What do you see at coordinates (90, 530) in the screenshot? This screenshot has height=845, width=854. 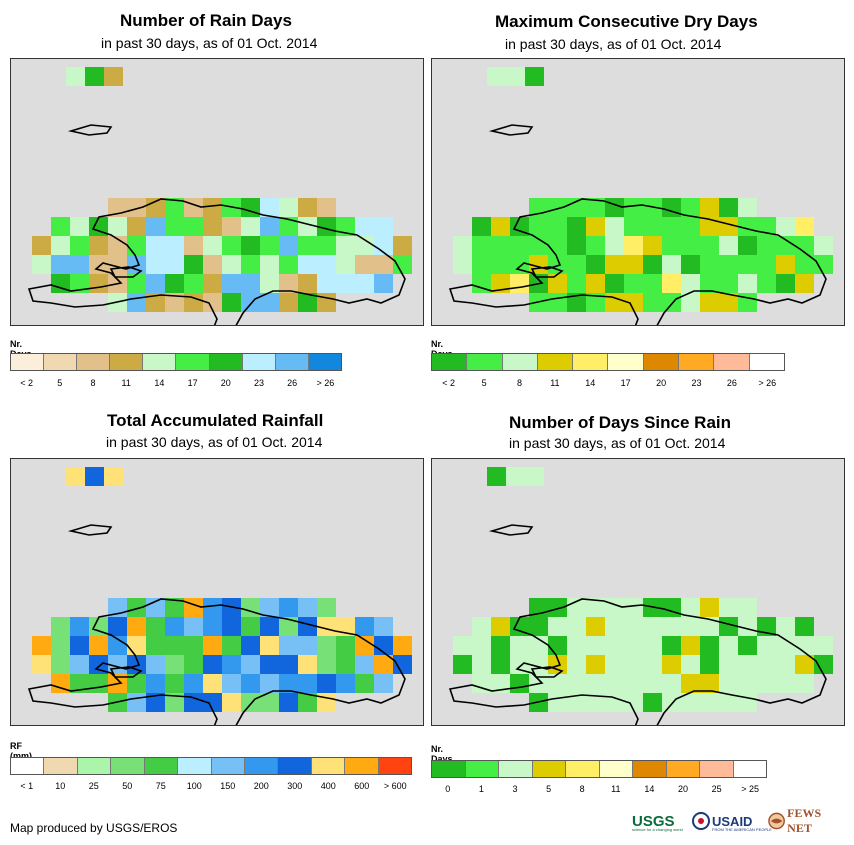 I see `cuba-coast-outline` at bounding box center [90, 530].